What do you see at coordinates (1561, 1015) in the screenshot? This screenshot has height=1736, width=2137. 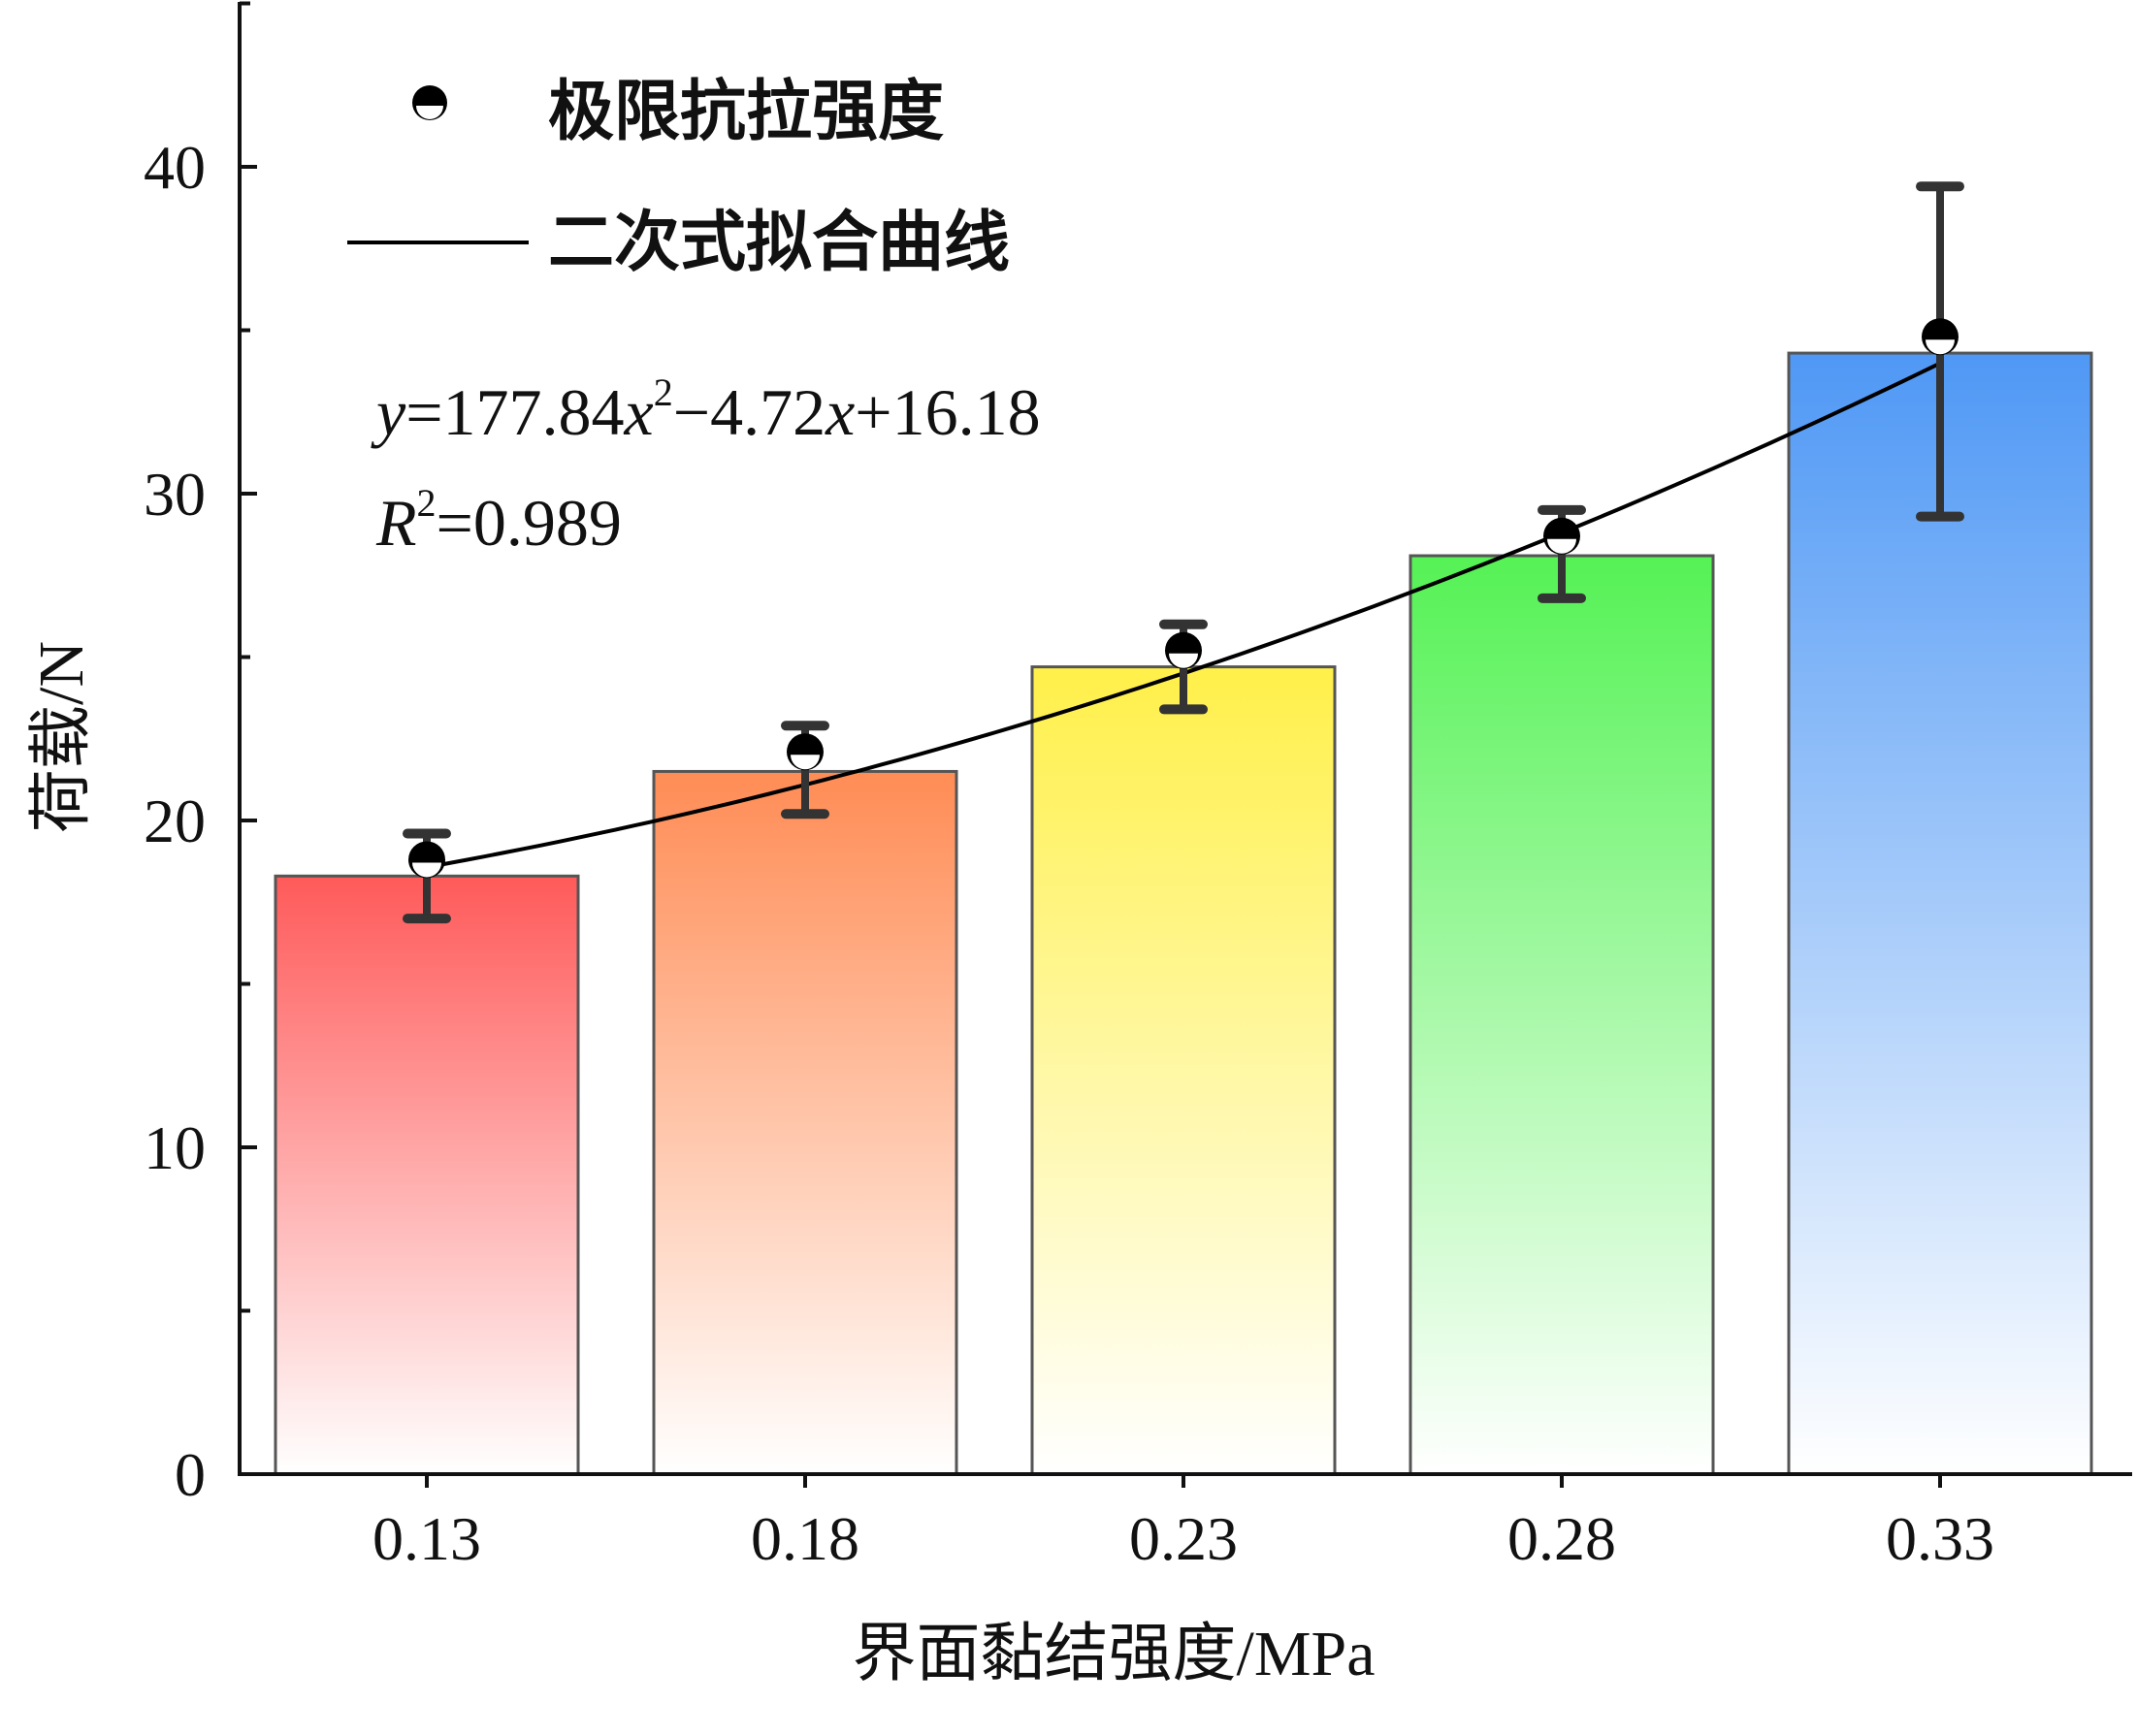 I see `bar-0.28` at bounding box center [1561, 1015].